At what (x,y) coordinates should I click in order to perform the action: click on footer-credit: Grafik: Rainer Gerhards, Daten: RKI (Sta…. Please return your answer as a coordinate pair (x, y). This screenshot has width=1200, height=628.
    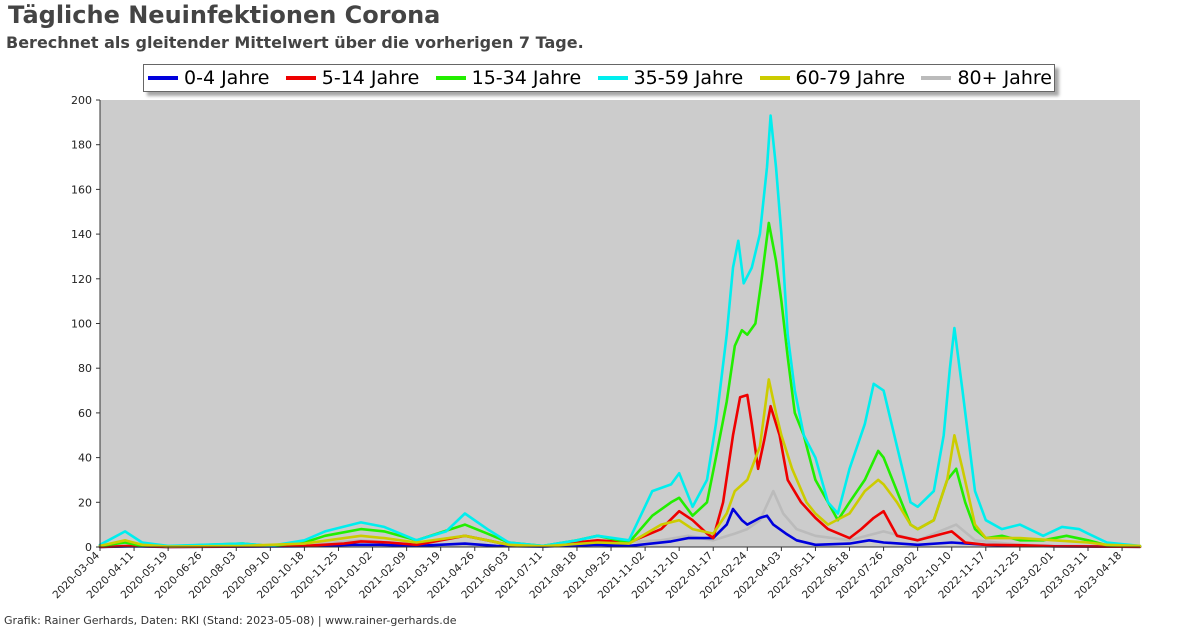
    Looking at the image, I should click on (230, 620).